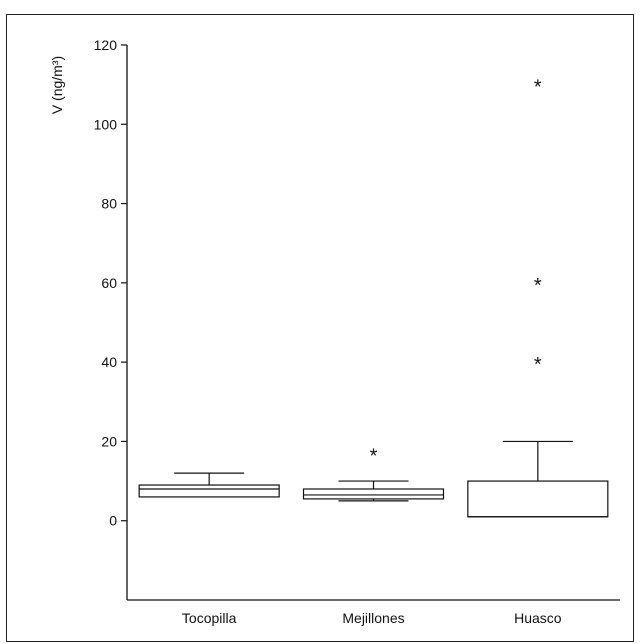 Image resolution: width=641 pixels, height=644 pixels. Describe the element at coordinates (57, 85) in the screenshot. I see `y-axis-label: V (ng/m³)` at that location.